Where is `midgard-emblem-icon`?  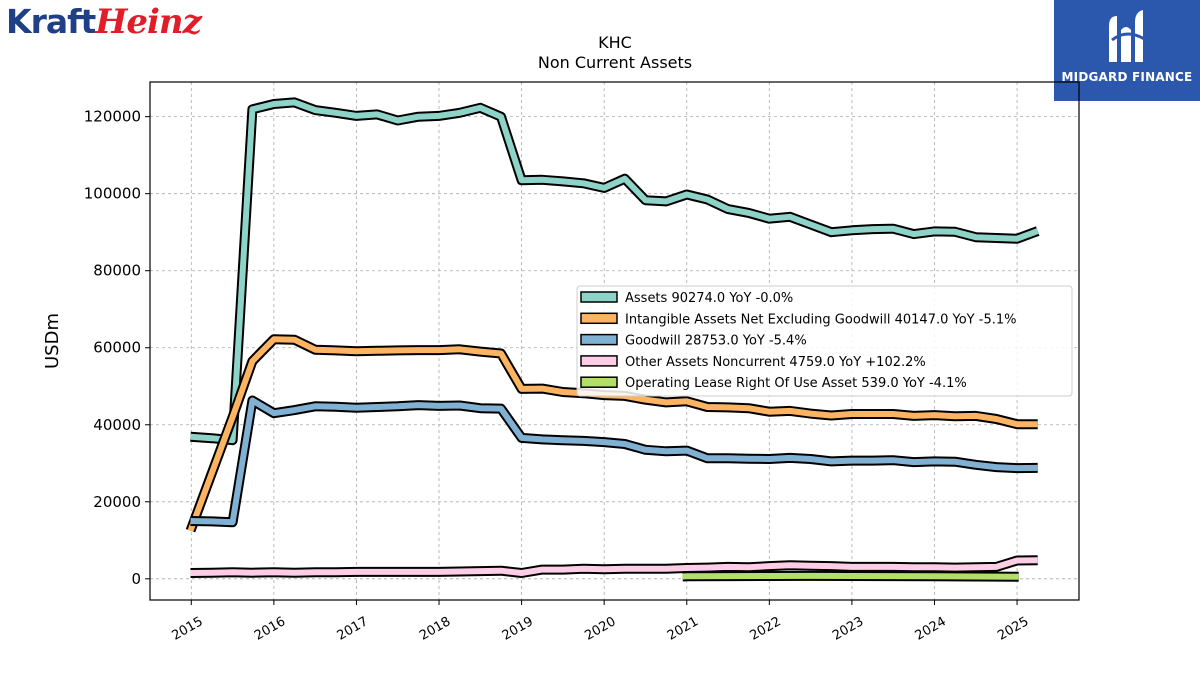
midgard-emblem-icon is located at coordinates (1128, 36).